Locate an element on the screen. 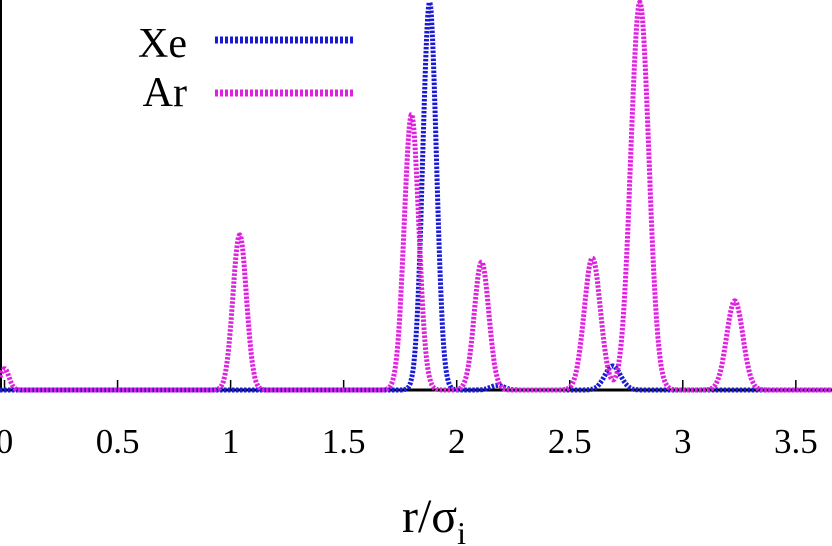 The width and height of the screenshot is (832, 546). x-axis-title-base: r/σ is located at coordinates (429, 516).